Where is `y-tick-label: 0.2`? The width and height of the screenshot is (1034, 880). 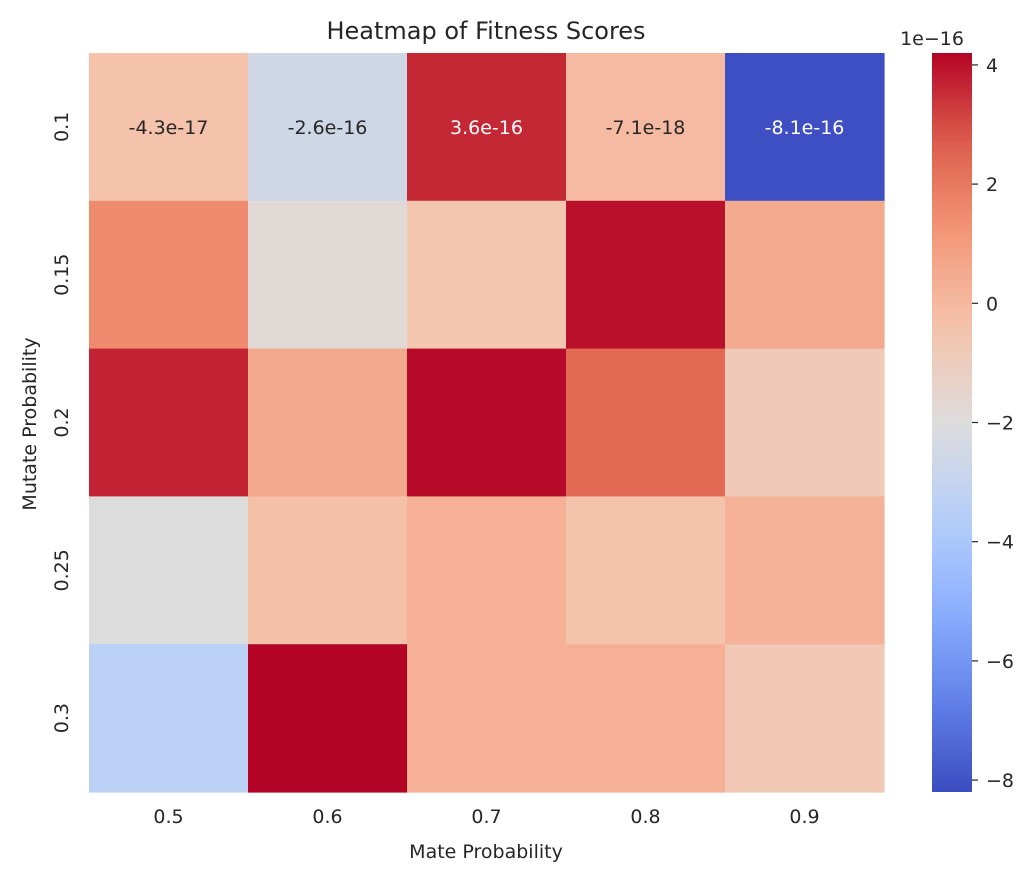
y-tick-label: 0.2 is located at coordinates (62, 422).